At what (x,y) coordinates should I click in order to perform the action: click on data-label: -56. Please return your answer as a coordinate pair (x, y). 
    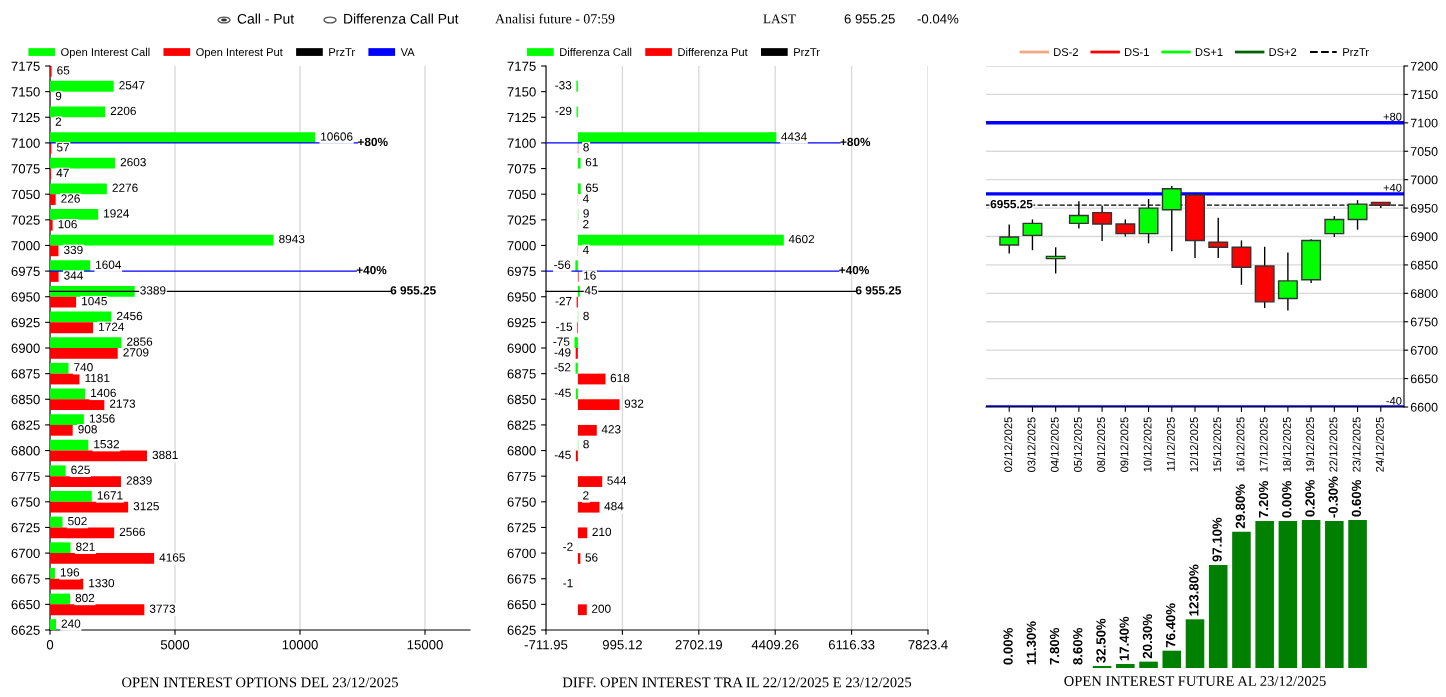
    Looking at the image, I should click on (562, 264).